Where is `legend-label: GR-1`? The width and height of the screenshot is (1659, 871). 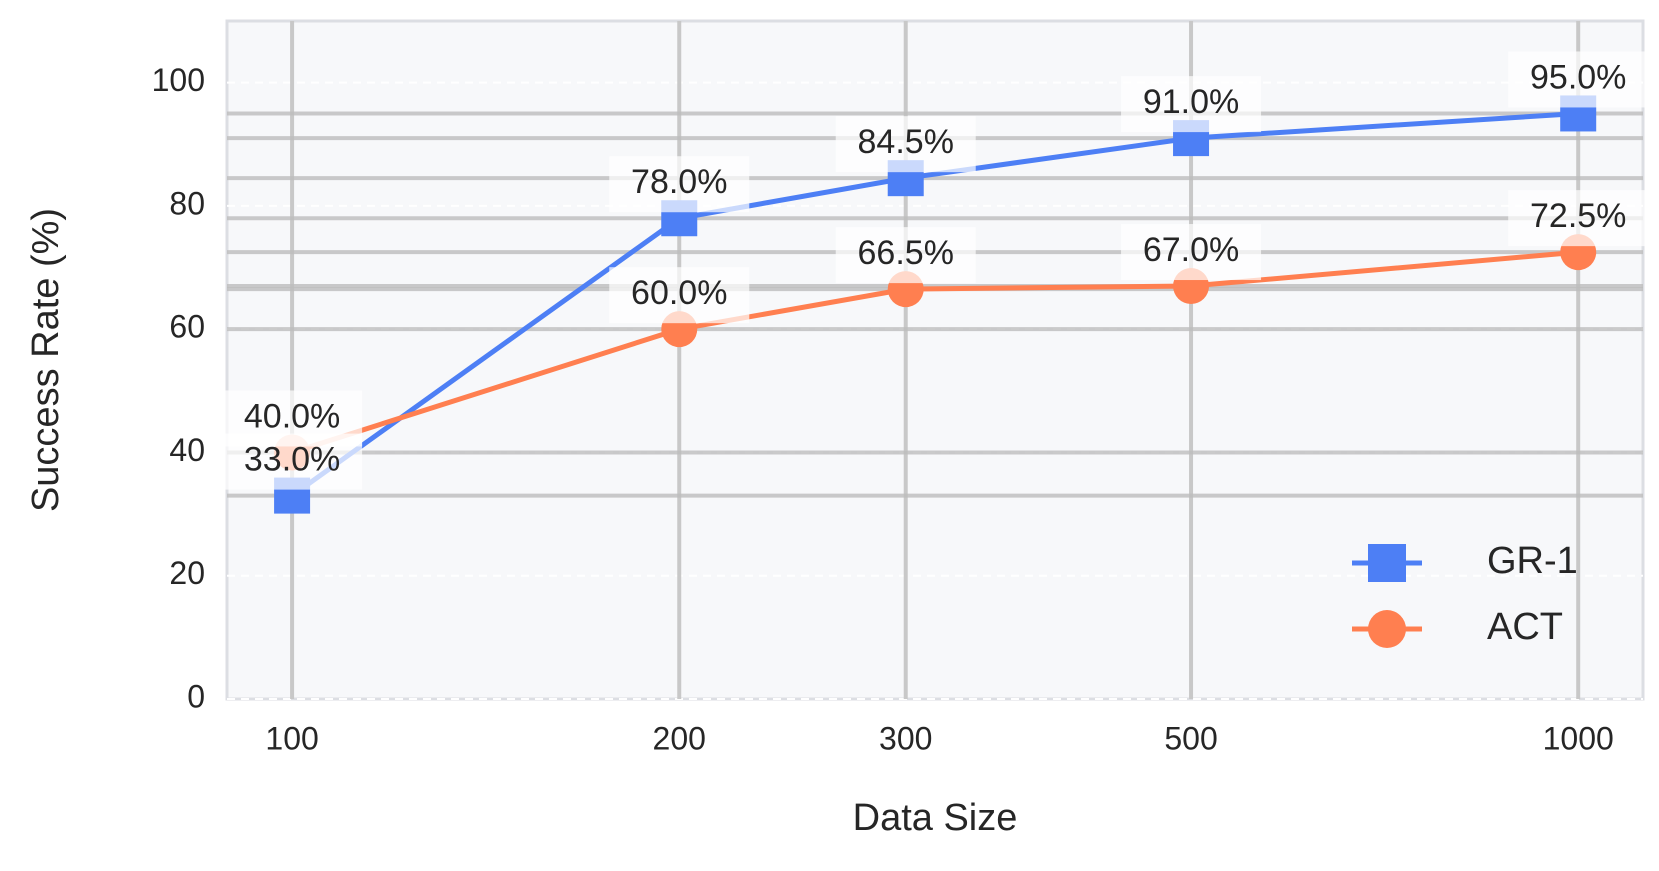 legend-label: GR-1 is located at coordinates (1532, 561).